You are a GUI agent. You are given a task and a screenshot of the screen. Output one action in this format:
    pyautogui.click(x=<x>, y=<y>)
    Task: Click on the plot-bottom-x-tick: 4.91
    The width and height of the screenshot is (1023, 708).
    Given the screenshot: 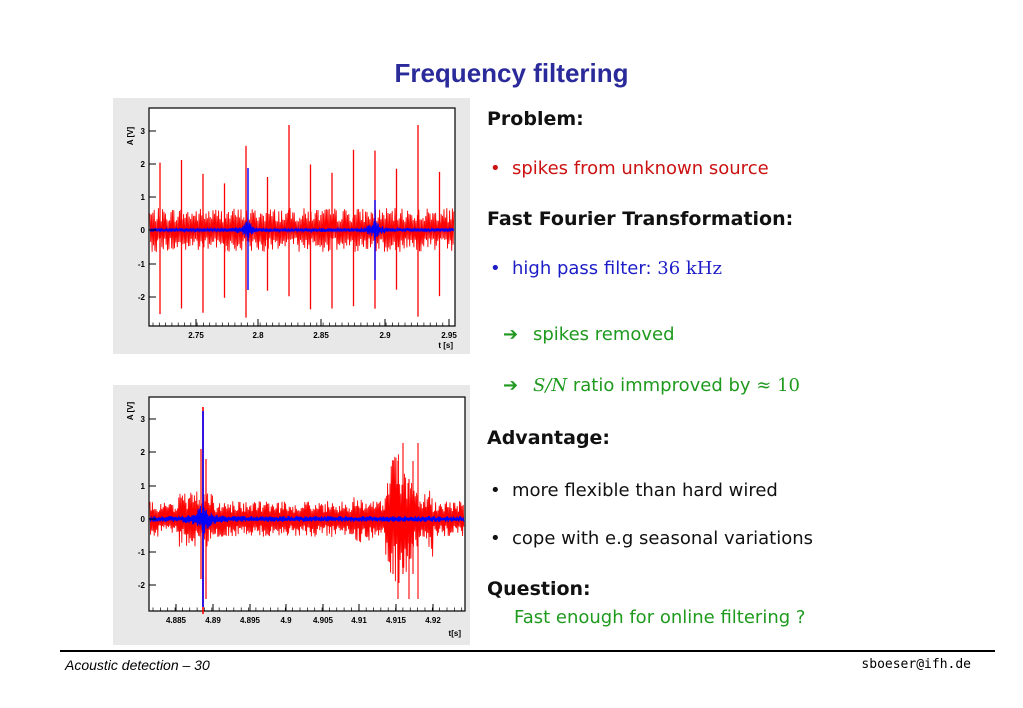 What is the action you would take?
    pyautogui.click(x=359, y=620)
    